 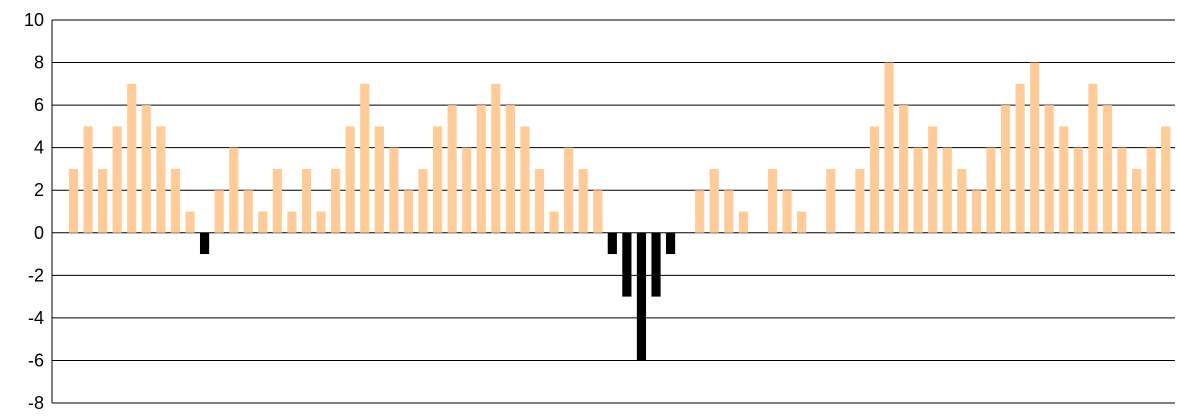 What do you see at coordinates (36, 275) in the screenshot?
I see `y-tick-label: -2` at bounding box center [36, 275].